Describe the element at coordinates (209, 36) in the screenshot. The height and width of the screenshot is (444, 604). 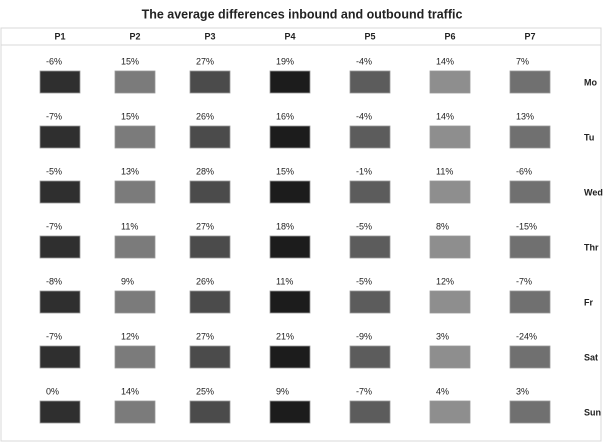
I see `column-header: P3` at that location.